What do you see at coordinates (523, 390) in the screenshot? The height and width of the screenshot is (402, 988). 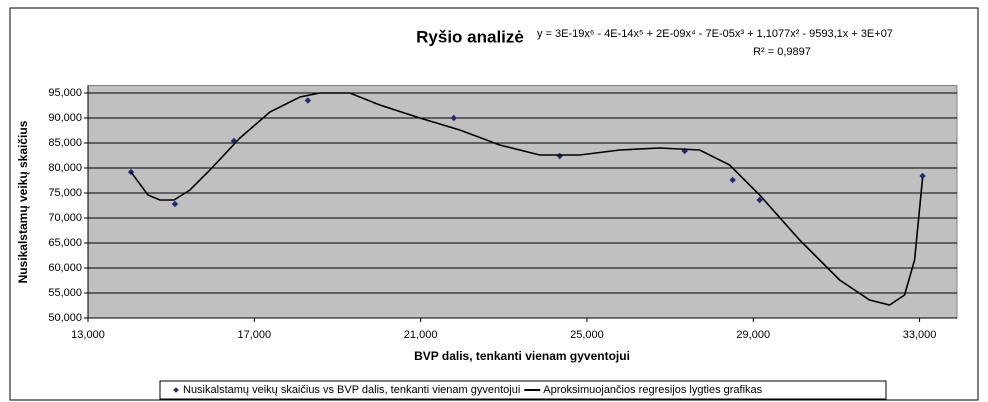 I see `legend-box` at bounding box center [523, 390].